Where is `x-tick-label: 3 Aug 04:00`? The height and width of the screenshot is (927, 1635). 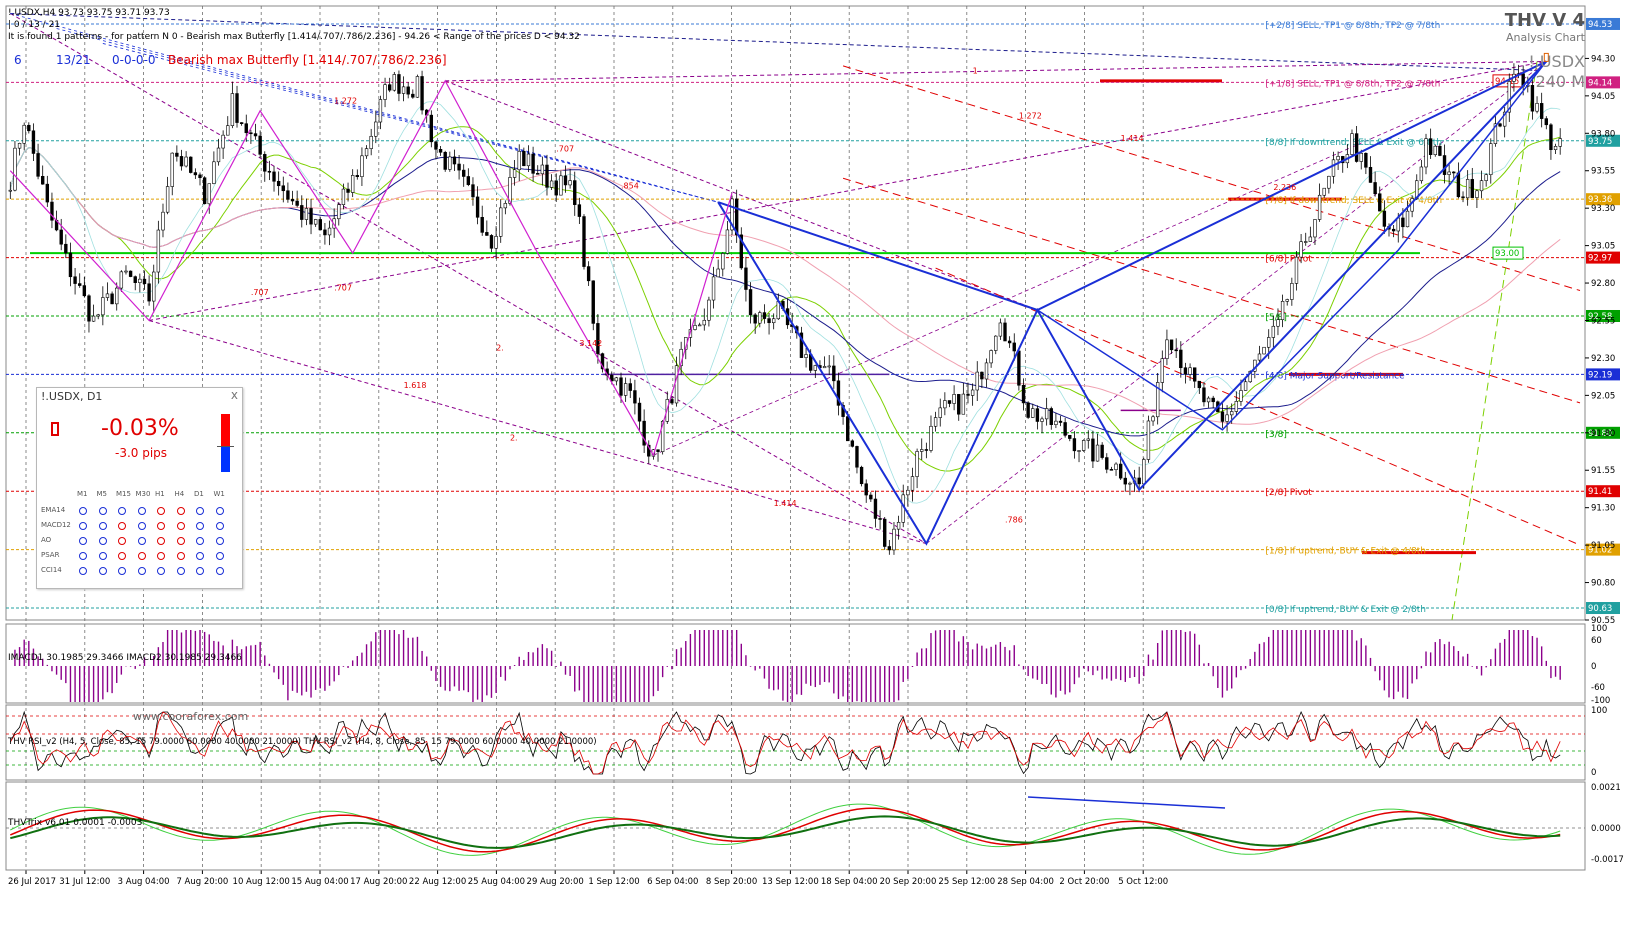 x-tick-label: 3 Aug 04:00 is located at coordinates (144, 882).